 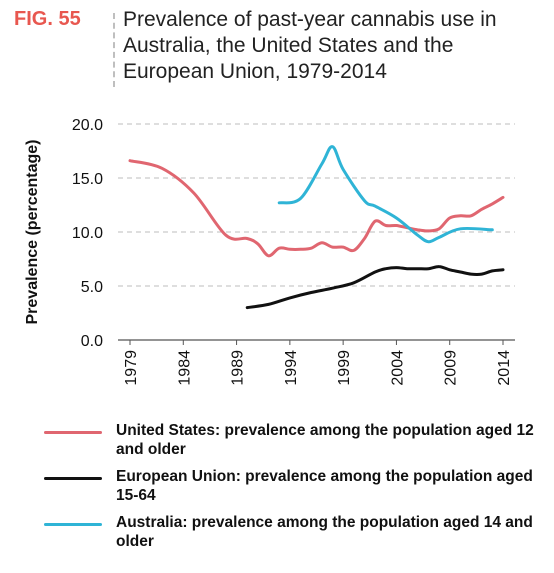 I want to click on x-tick-label: 1979, so click(x=131, y=368).